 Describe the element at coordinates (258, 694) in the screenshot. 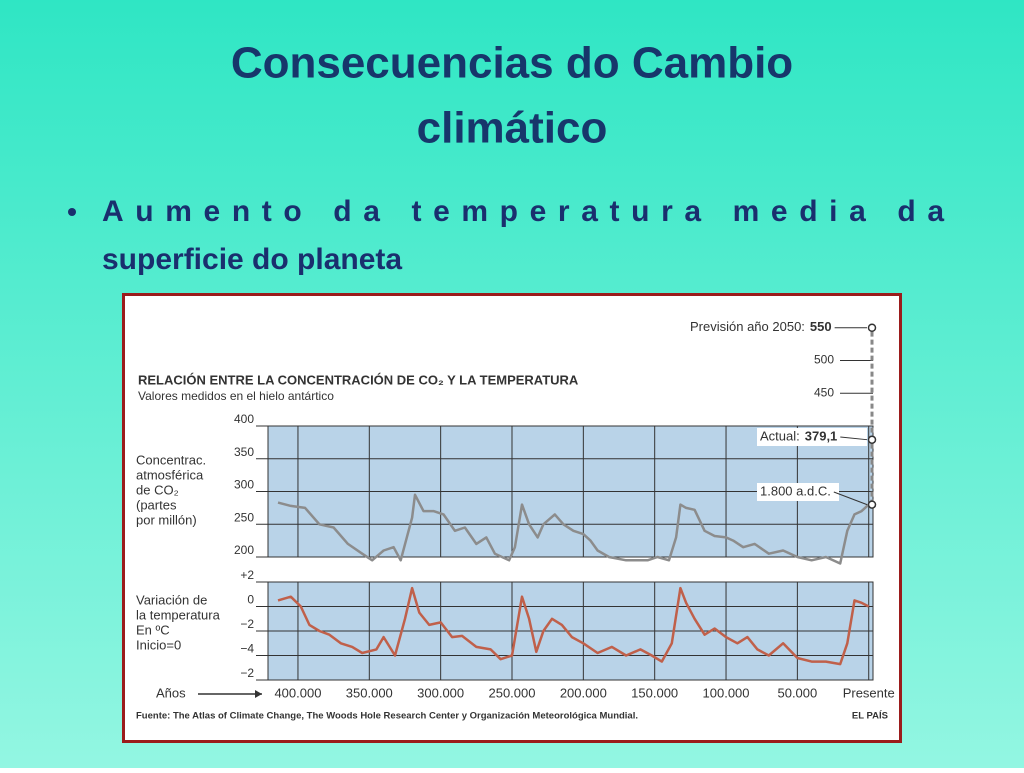

I see `arrow-head` at that location.